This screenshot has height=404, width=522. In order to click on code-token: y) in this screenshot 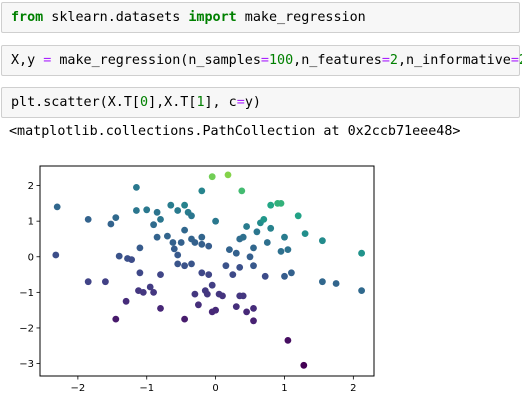, I will do `click(252, 102)`.